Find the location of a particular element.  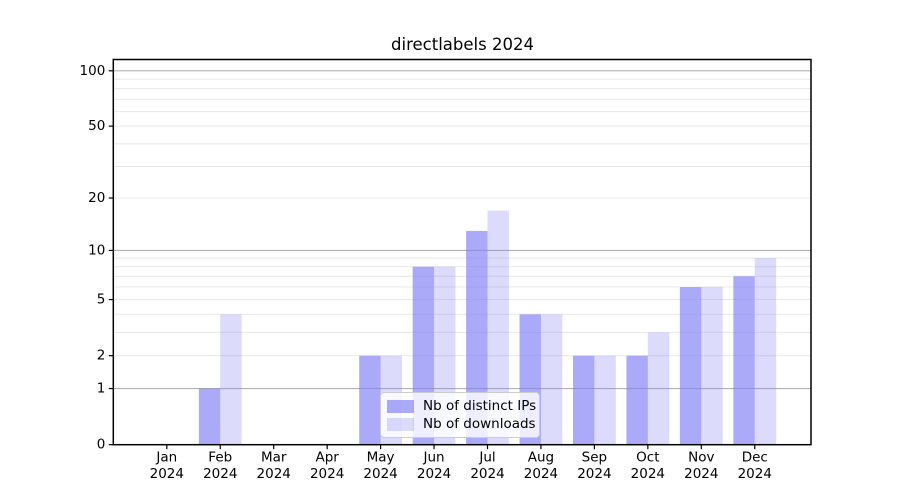

bar-feb-distinct-ips is located at coordinates (209, 416).